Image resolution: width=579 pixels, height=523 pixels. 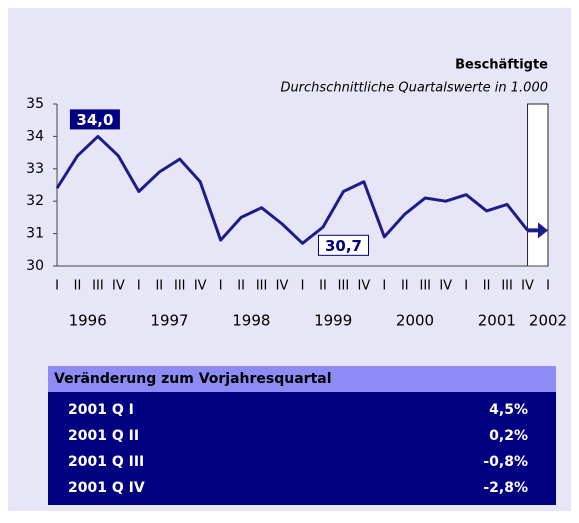 I want to click on row-value: -0,8%, so click(x=505, y=462).